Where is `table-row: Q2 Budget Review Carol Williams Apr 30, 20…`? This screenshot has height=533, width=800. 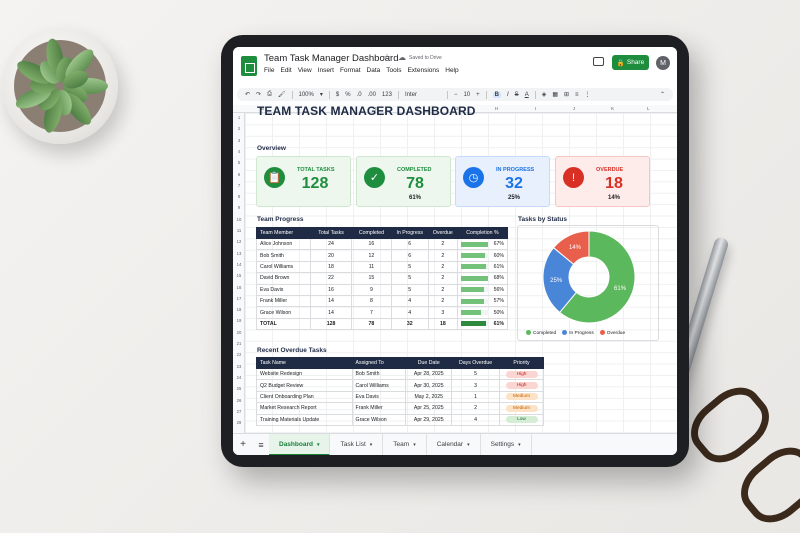 table-row: Q2 Budget Review Carol Williams Apr 30, 20… is located at coordinates (400, 385).